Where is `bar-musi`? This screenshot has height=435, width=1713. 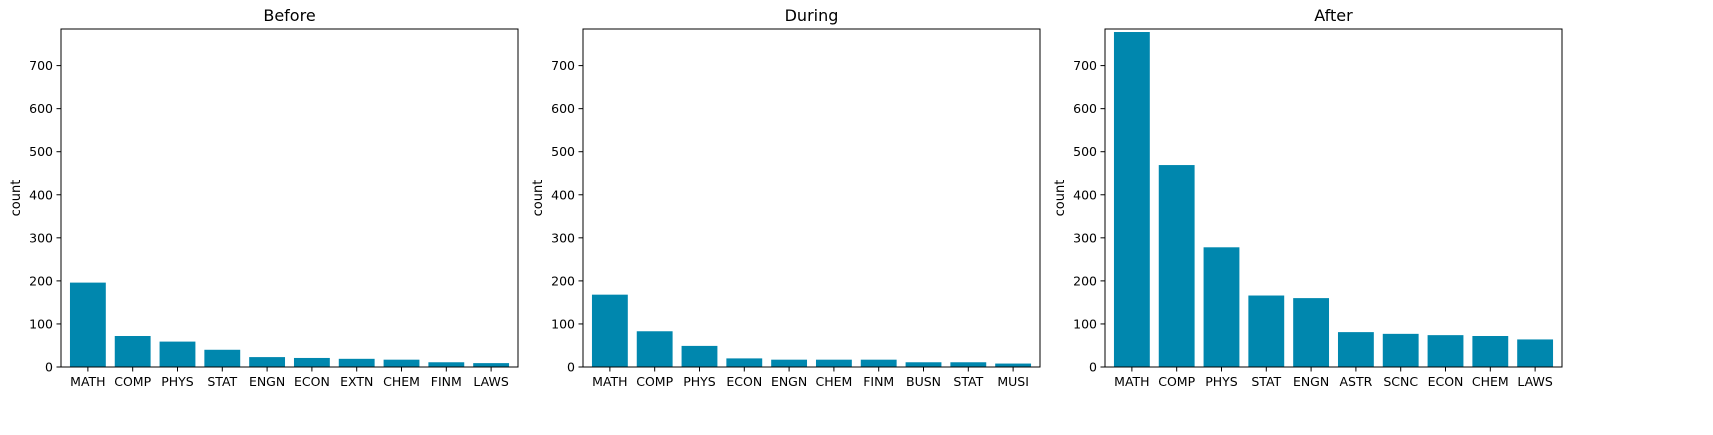
bar-musi is located at coordinates (1013, 365).